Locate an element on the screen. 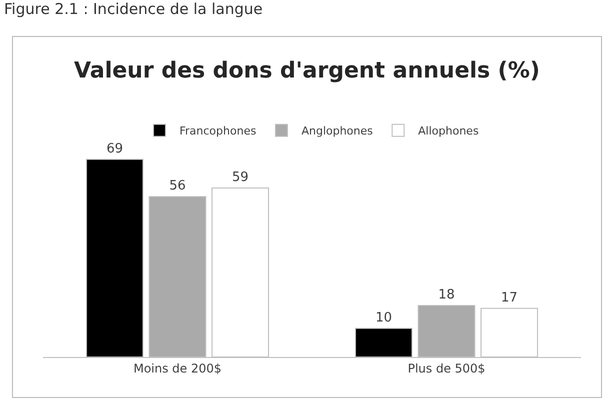 The image size is (612, 405). caption: Figure 2.1 : Incidence de la langue is located at coordinates (133, 9).